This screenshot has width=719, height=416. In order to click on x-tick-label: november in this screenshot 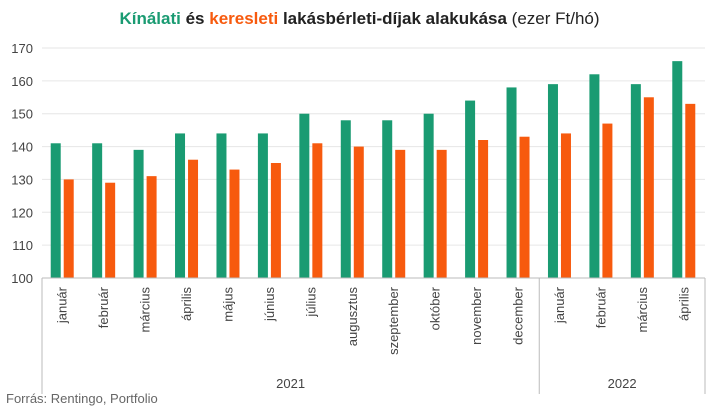, I will do `click(476, 315)`.